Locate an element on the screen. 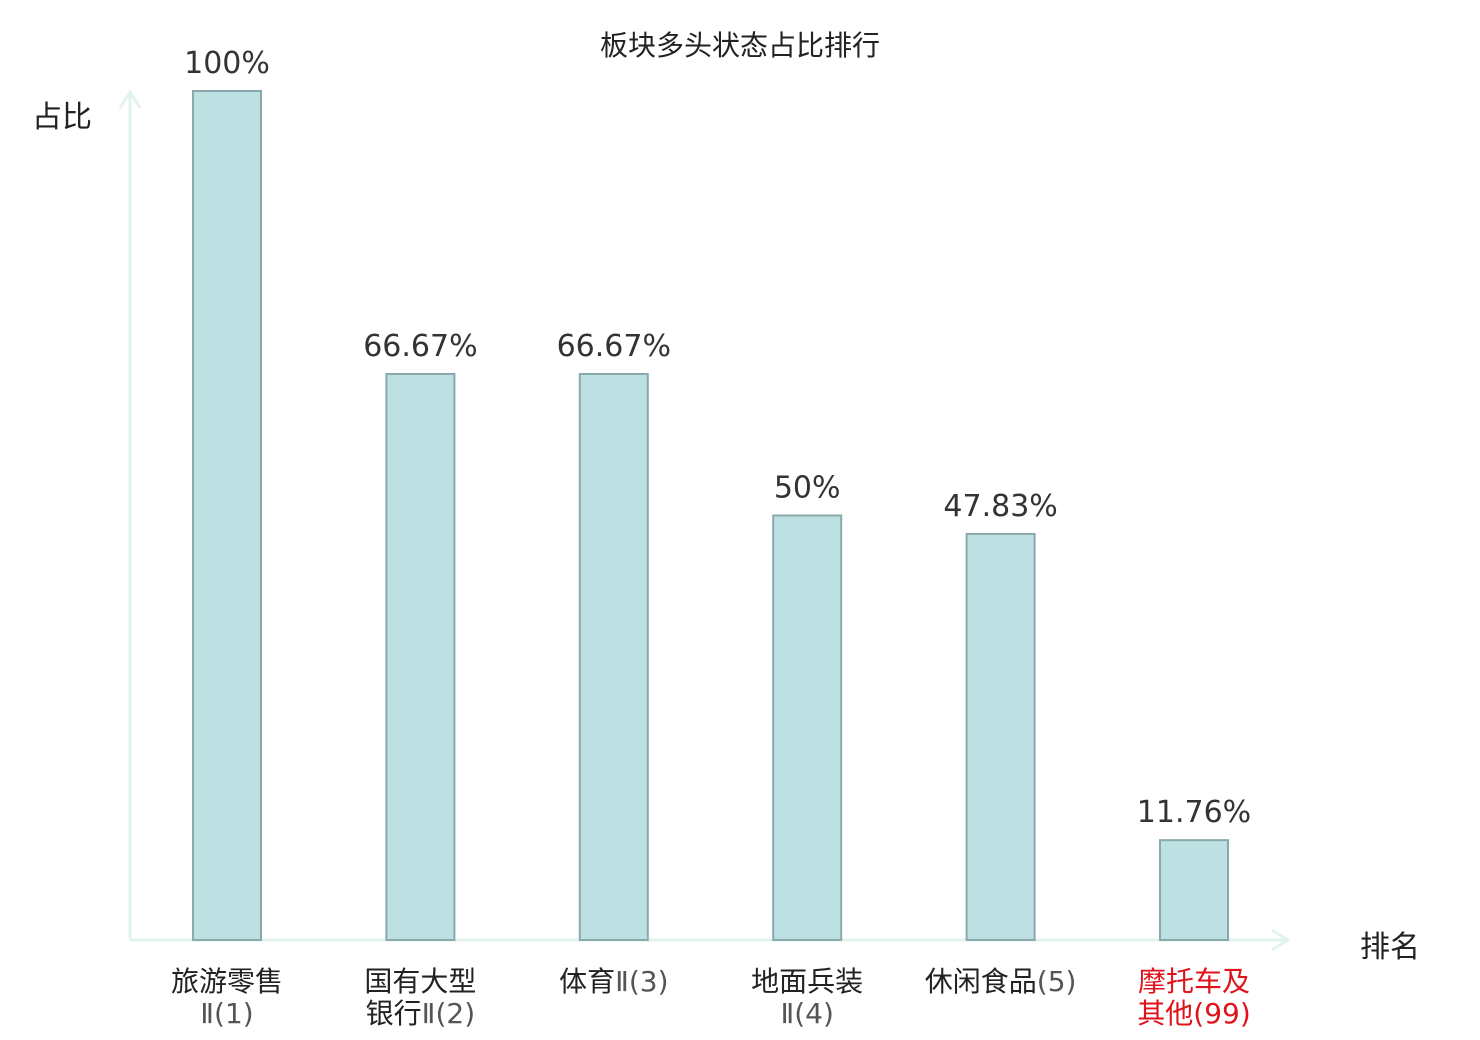 The width and height of the screenshot is (1480, 1040). category-rank: (99) is located at coordinates (1222, 1013).